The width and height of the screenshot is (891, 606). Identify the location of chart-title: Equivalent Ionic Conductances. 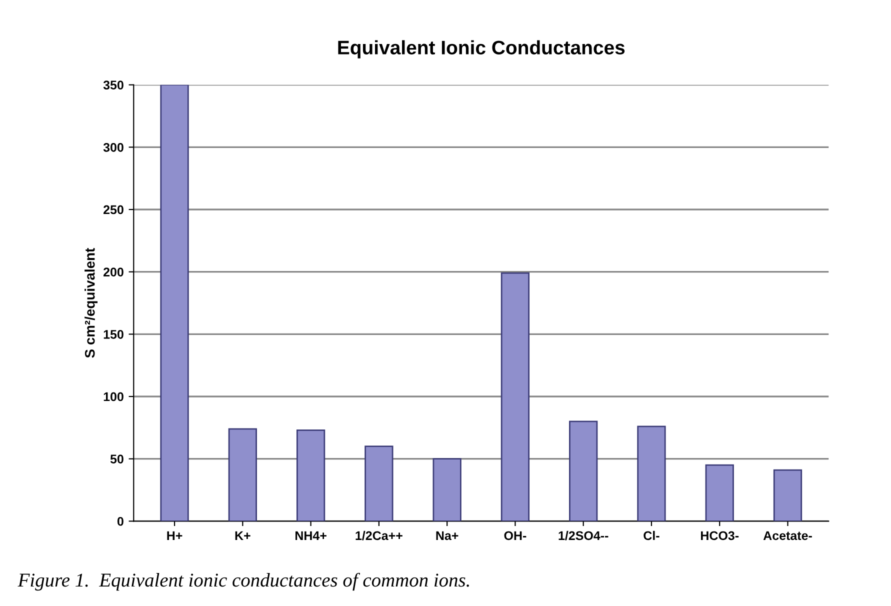
(481, 49).